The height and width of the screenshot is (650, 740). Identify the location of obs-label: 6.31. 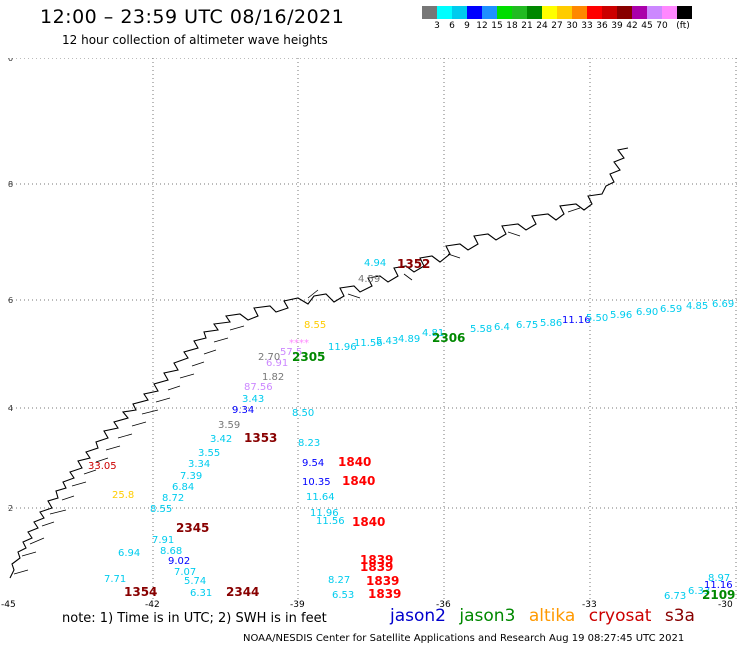
(201, 593).